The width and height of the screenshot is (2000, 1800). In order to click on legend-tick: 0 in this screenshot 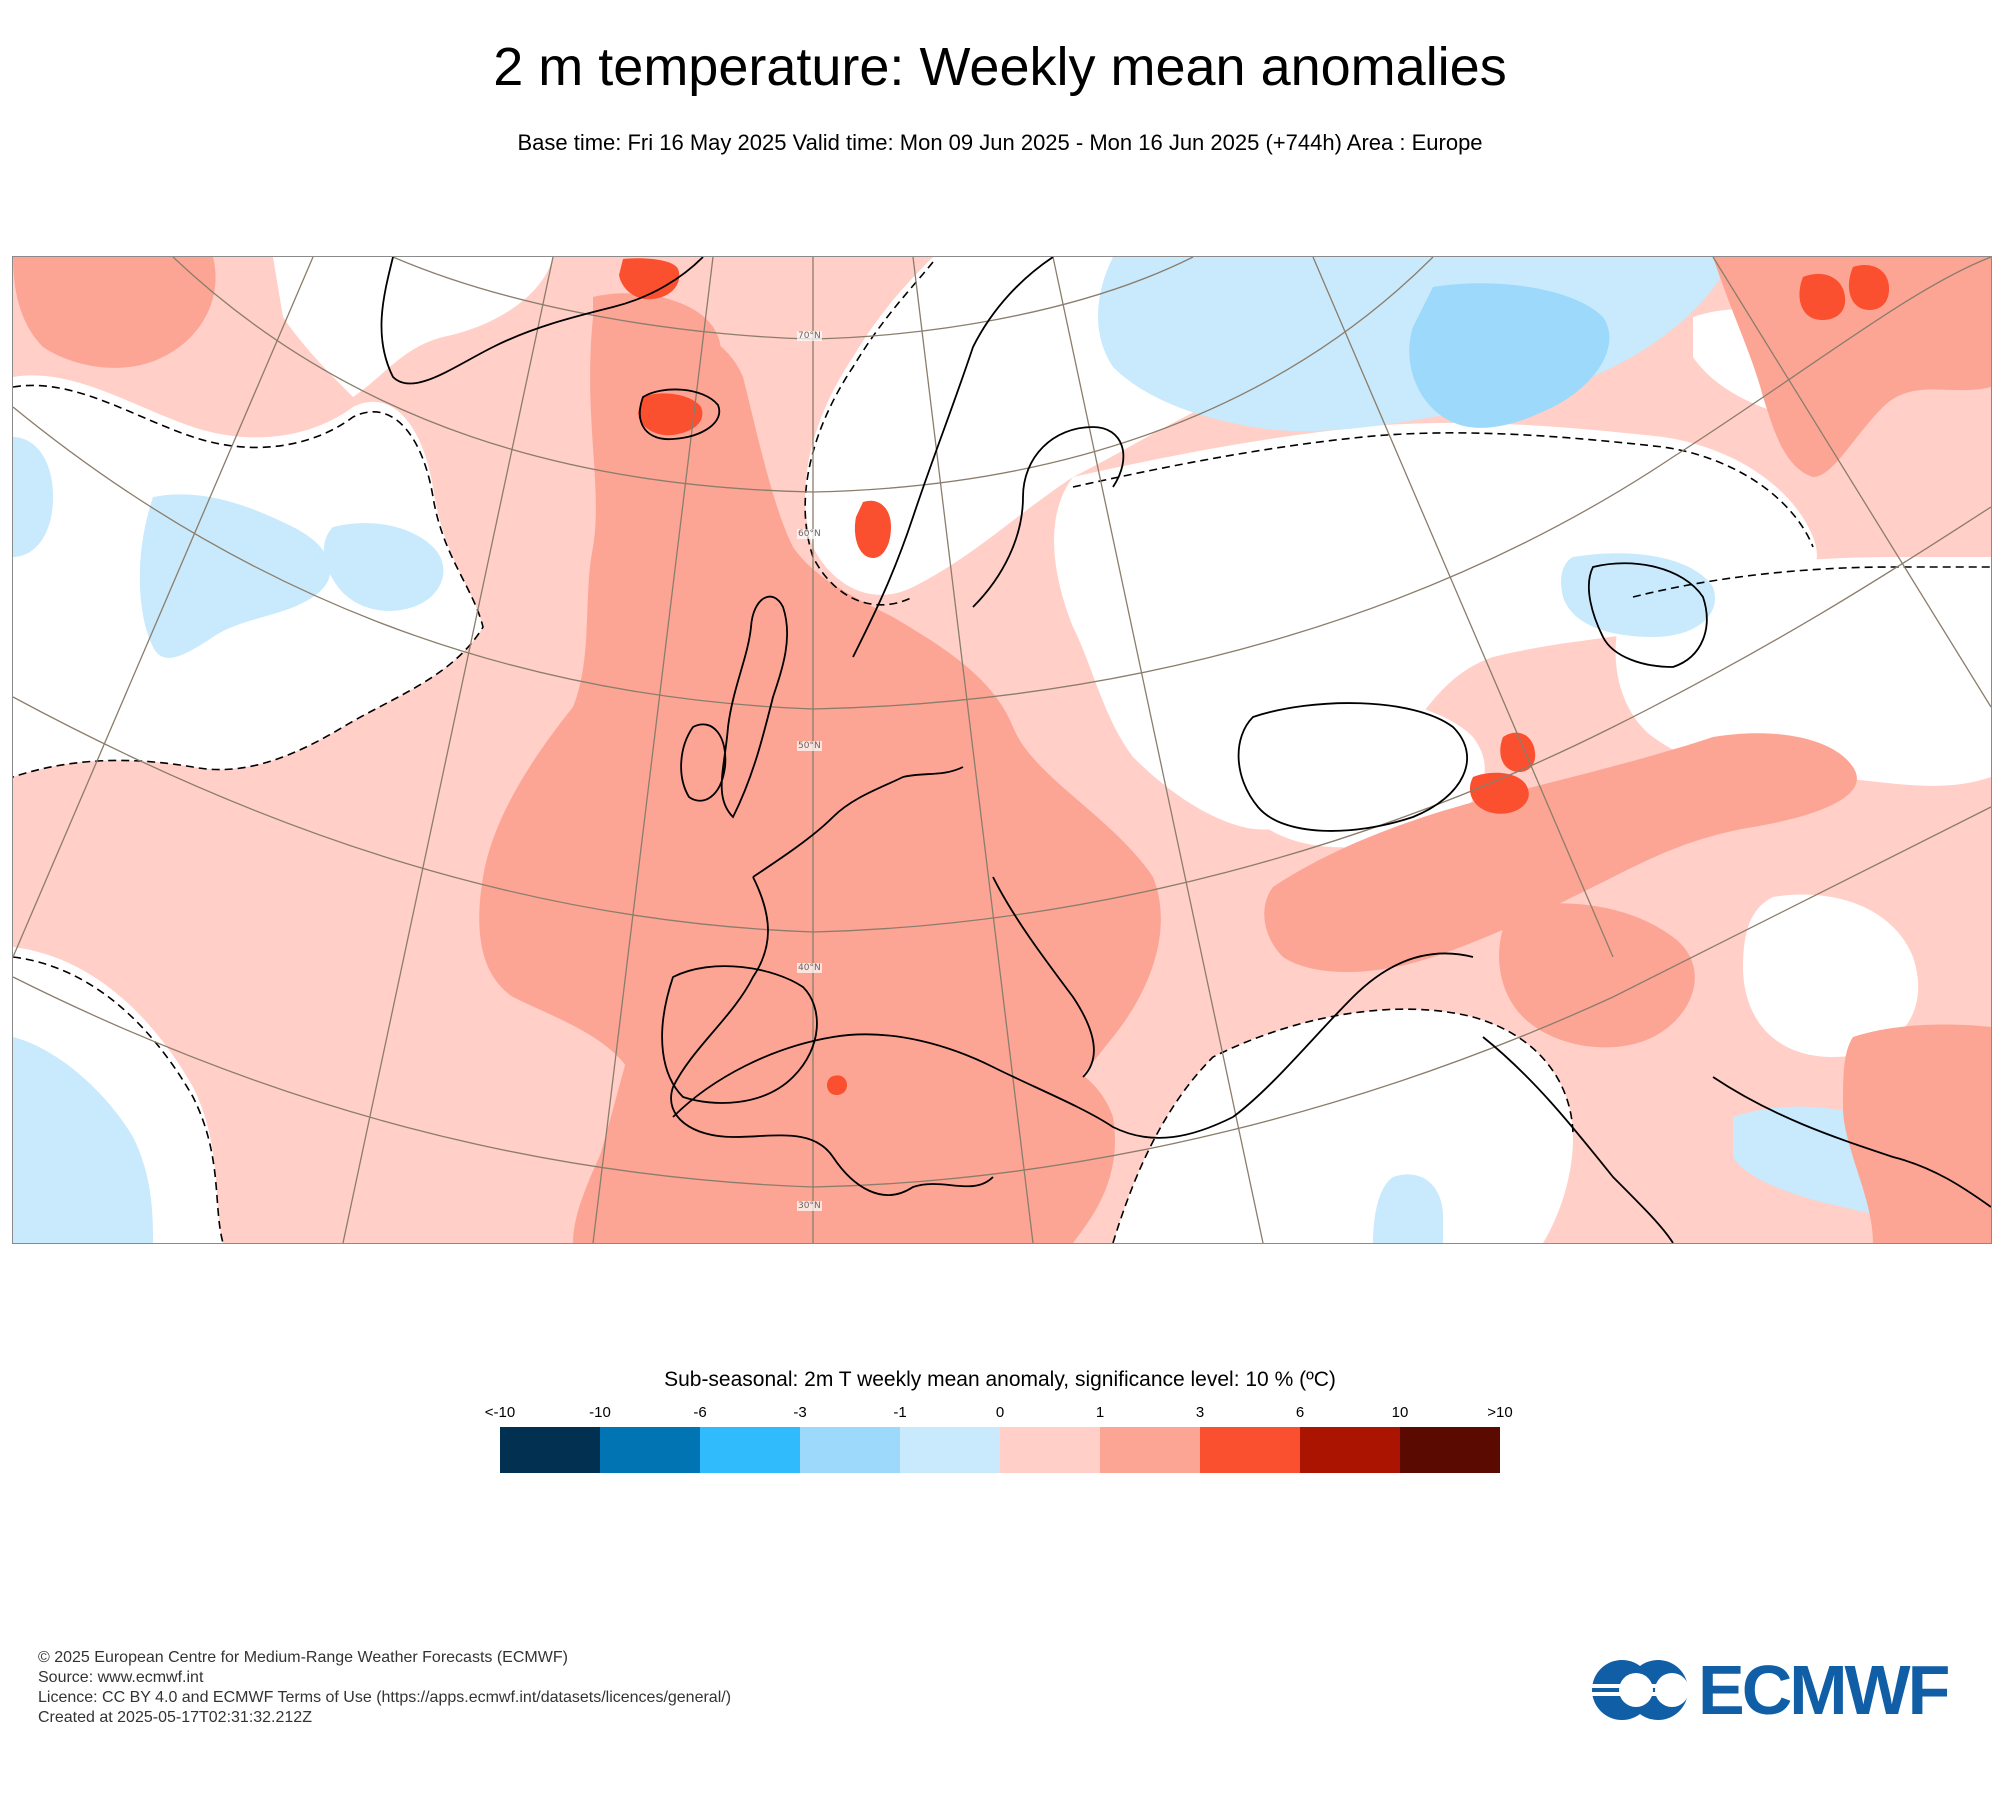, I will do `click(1000, 1412)`.